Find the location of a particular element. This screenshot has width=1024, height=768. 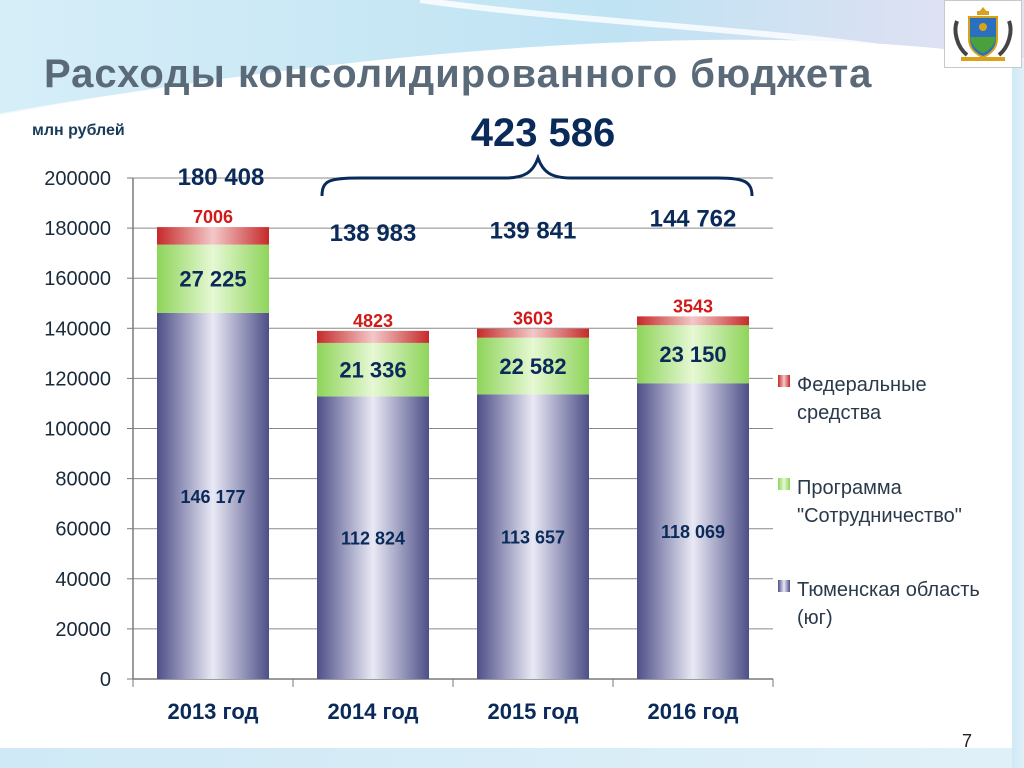

bar-total-label: 144 762 is located at coordinates (693, 218).